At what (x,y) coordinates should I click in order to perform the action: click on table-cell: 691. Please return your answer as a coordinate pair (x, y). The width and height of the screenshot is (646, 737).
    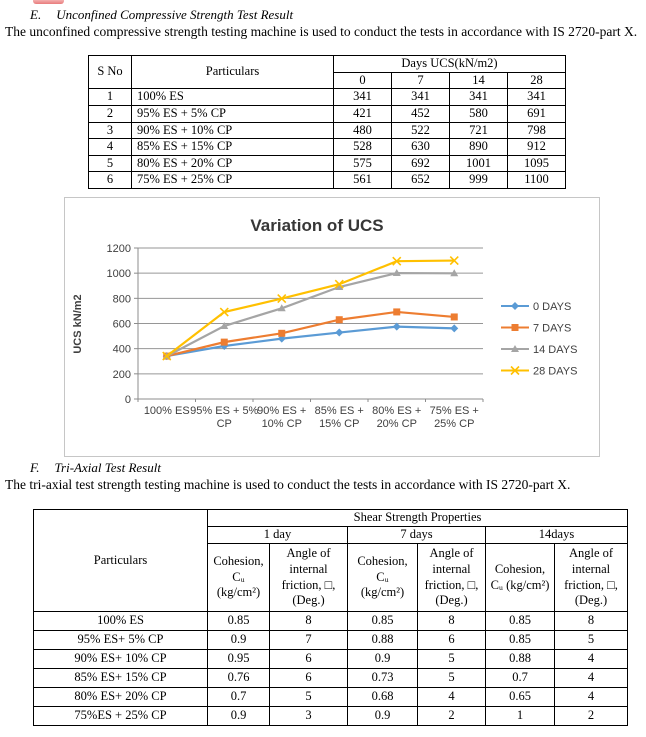
    Looking at the image, I should click on (536, 113).